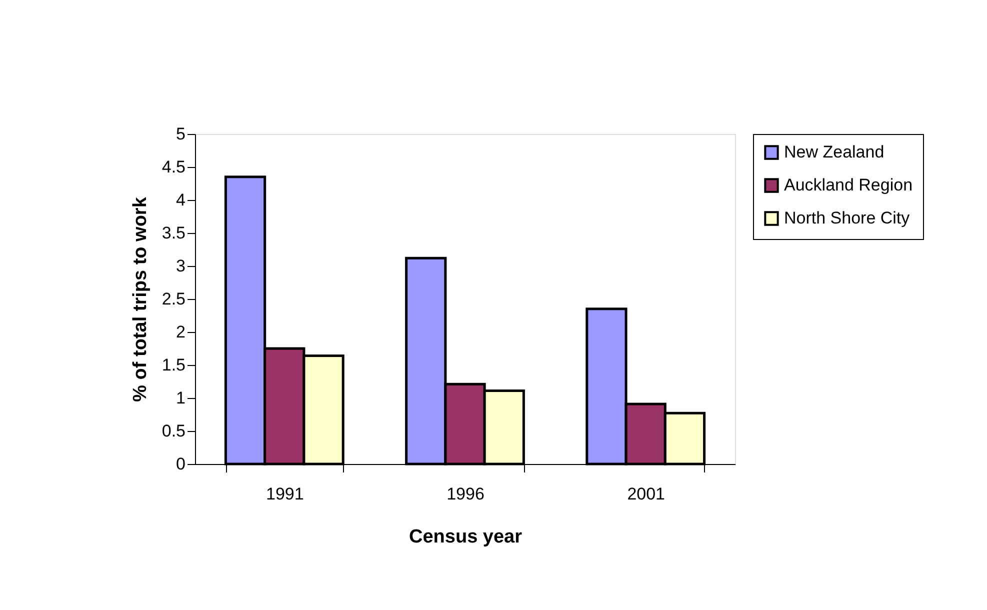 This screenshot has width=987, height=610. I want to click on legend-label: New Zealand, so click(834, 152).